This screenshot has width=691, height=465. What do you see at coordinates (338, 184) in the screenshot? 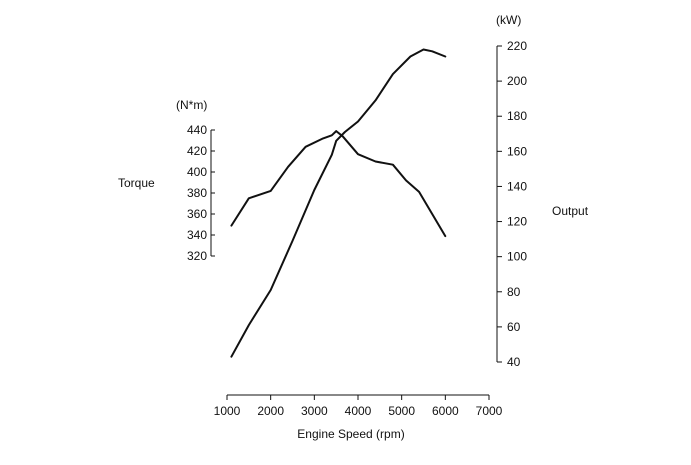
I see `torque-curve` at bounding box center [338, 184].